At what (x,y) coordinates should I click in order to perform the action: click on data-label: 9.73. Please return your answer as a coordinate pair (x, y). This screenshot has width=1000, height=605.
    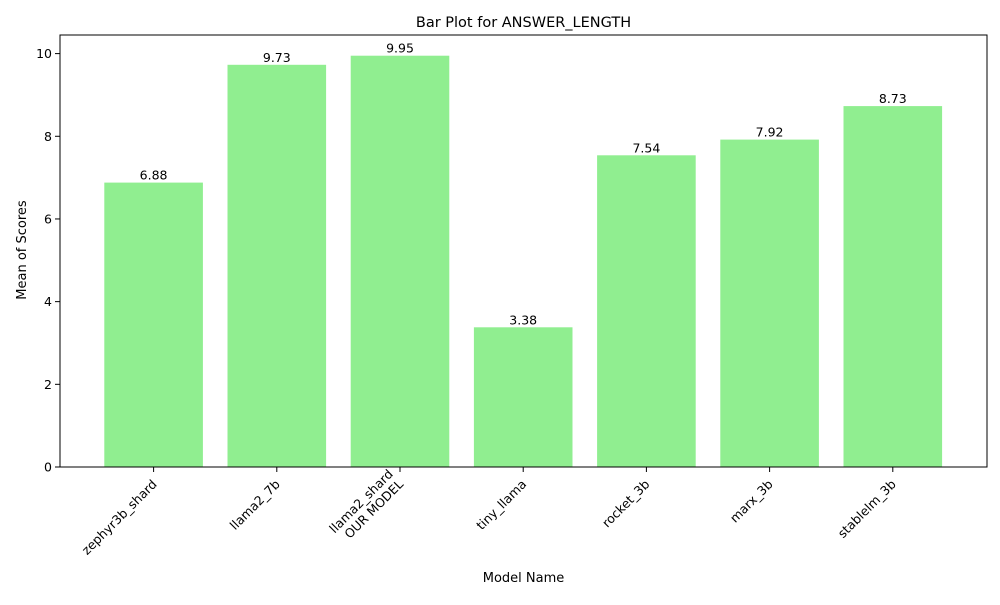
    Looking at the image, I should click on (277, 57).